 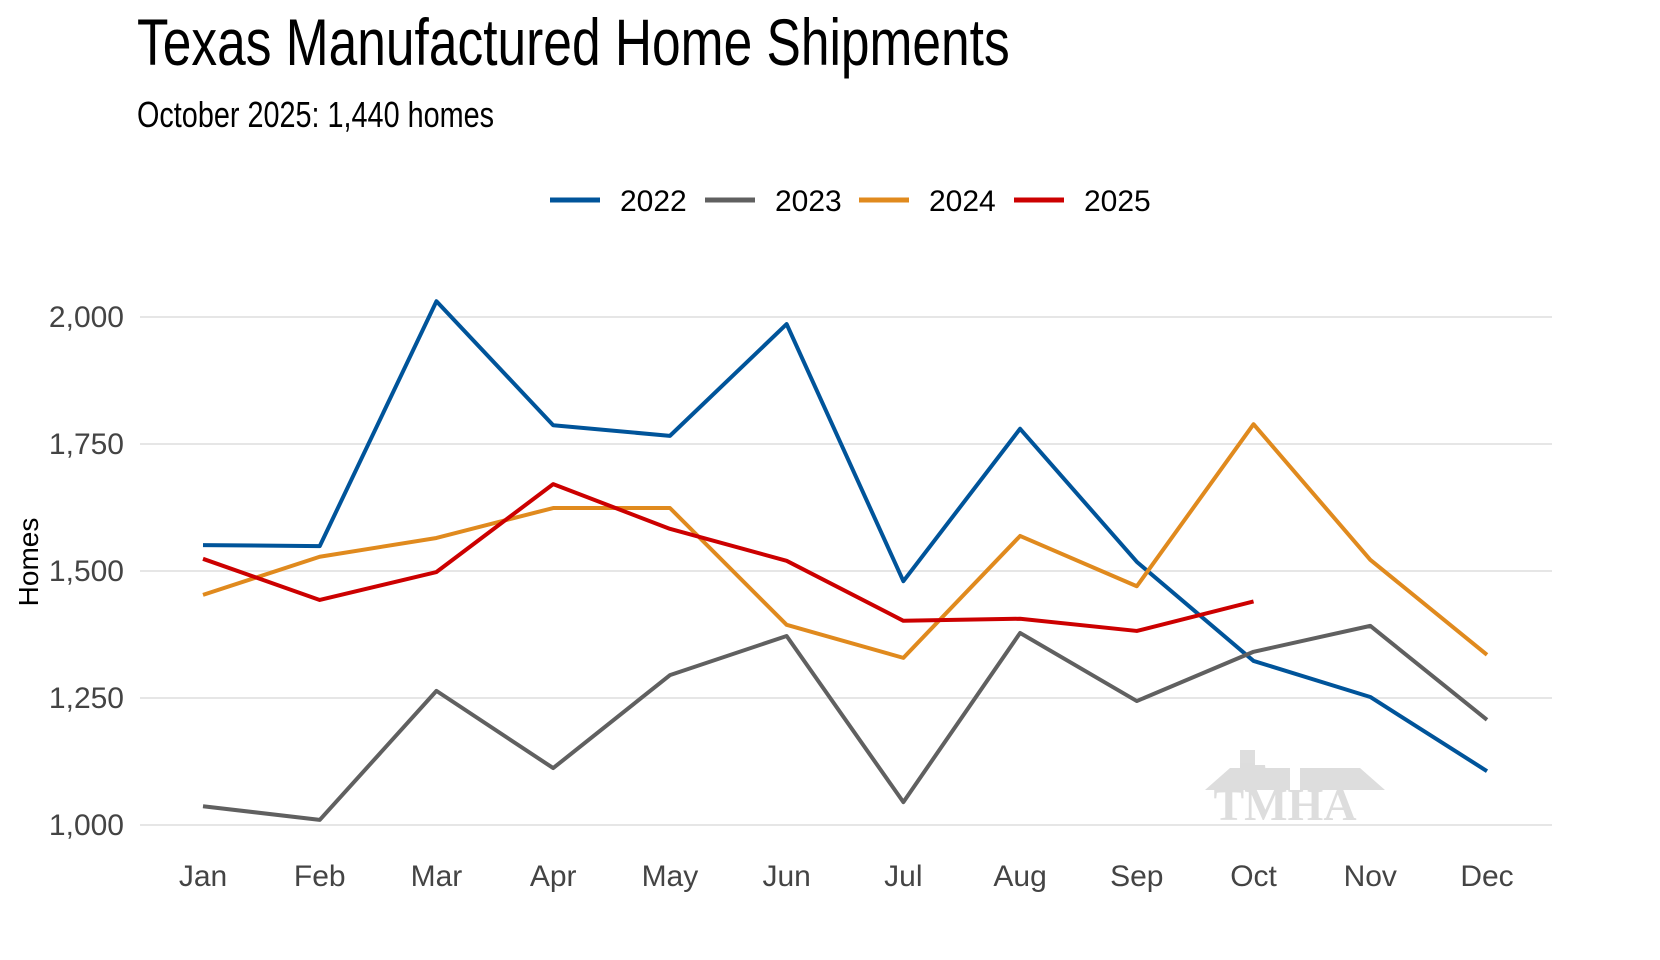 I want to click on legend-label: 2025, so click(x=1117, y=201).